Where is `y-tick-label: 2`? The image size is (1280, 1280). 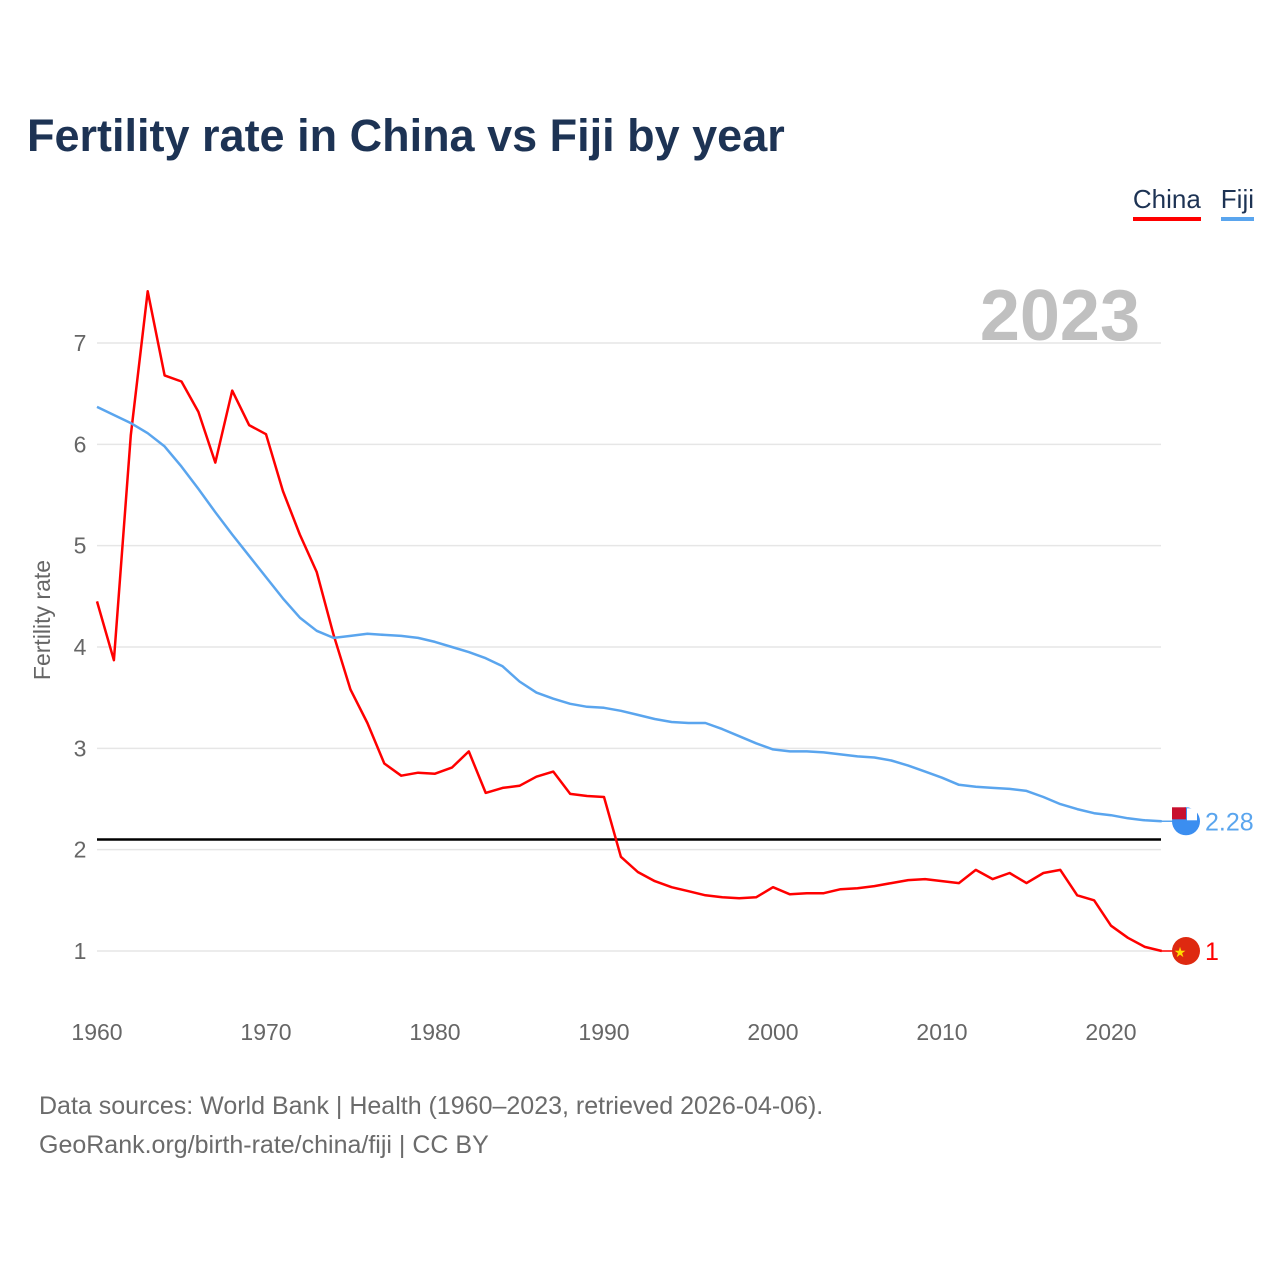
y-tick-label: 2 is located at coordinates (80, 850).